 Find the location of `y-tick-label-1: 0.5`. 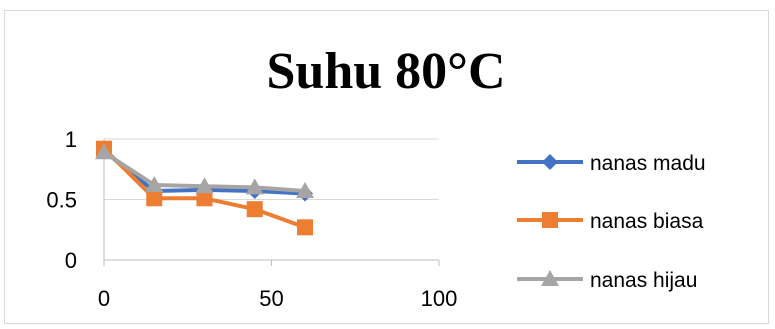

y-tick-label-1: 0.5 is located at coordinates (61, 200).